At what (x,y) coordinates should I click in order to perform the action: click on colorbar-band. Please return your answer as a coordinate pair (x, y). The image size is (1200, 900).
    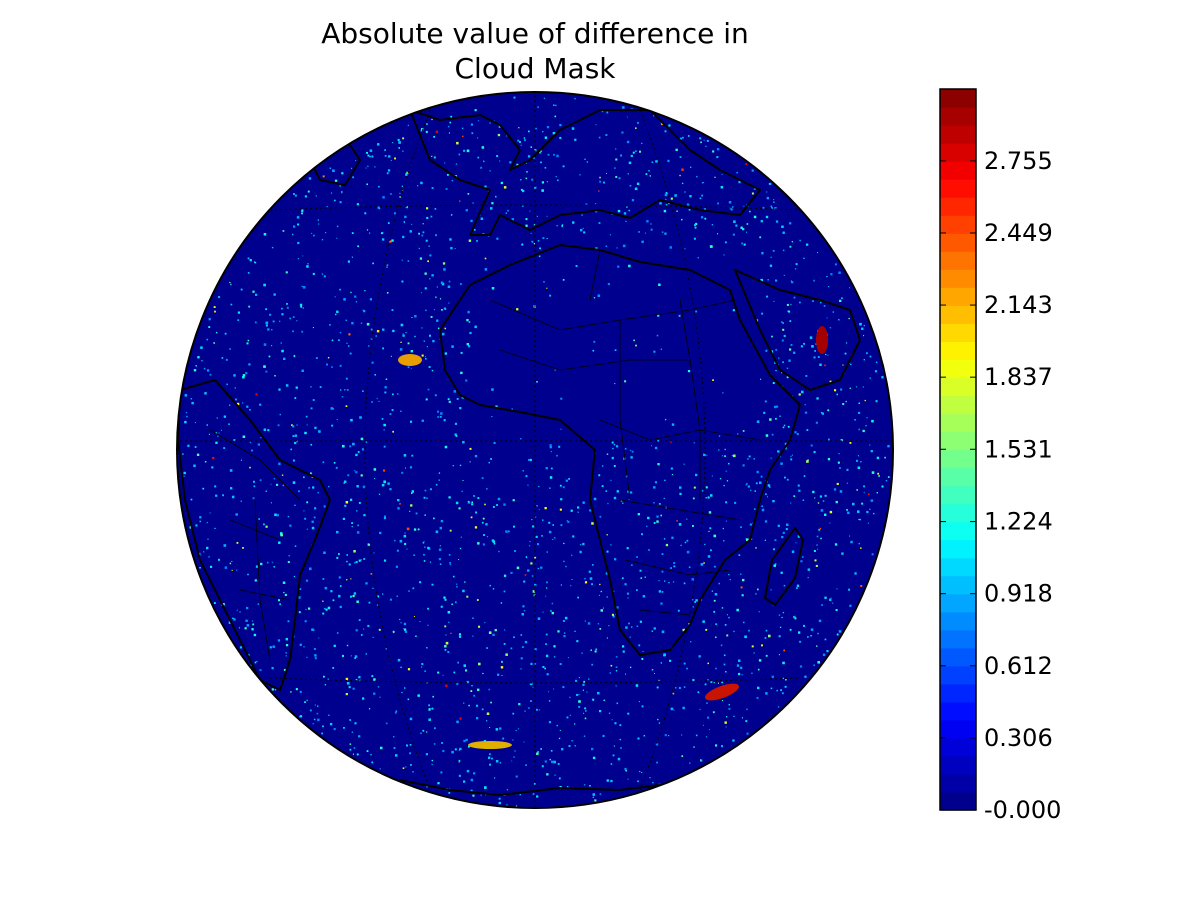
    Looking at the image, I should click on (958, 134).